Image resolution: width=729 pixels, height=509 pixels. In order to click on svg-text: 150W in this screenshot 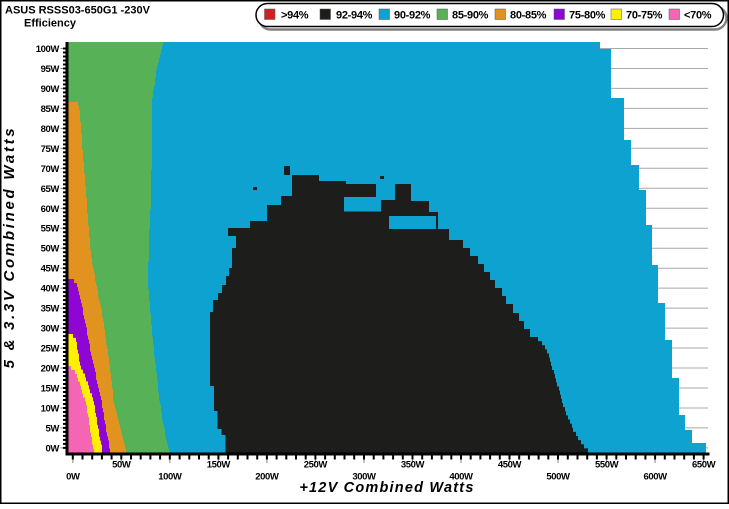, I will do `click(219, 465)`.